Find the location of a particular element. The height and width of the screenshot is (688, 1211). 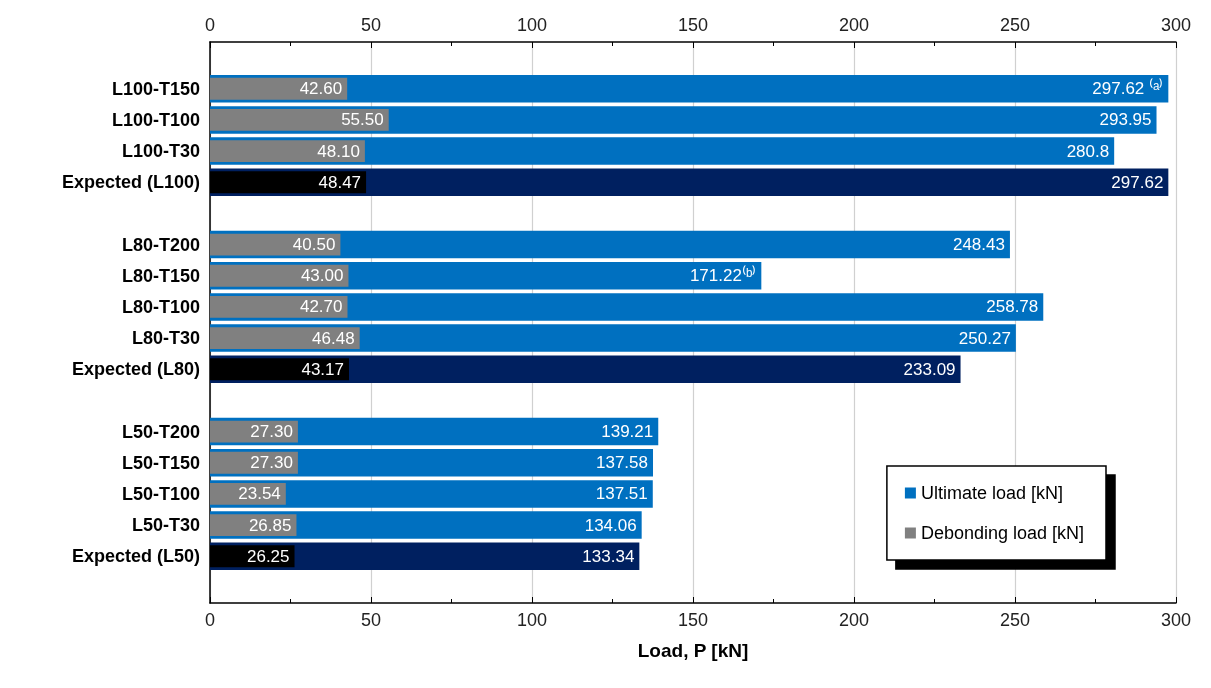

x2-tick-label: 250 is located at coordinates (1015, 620).